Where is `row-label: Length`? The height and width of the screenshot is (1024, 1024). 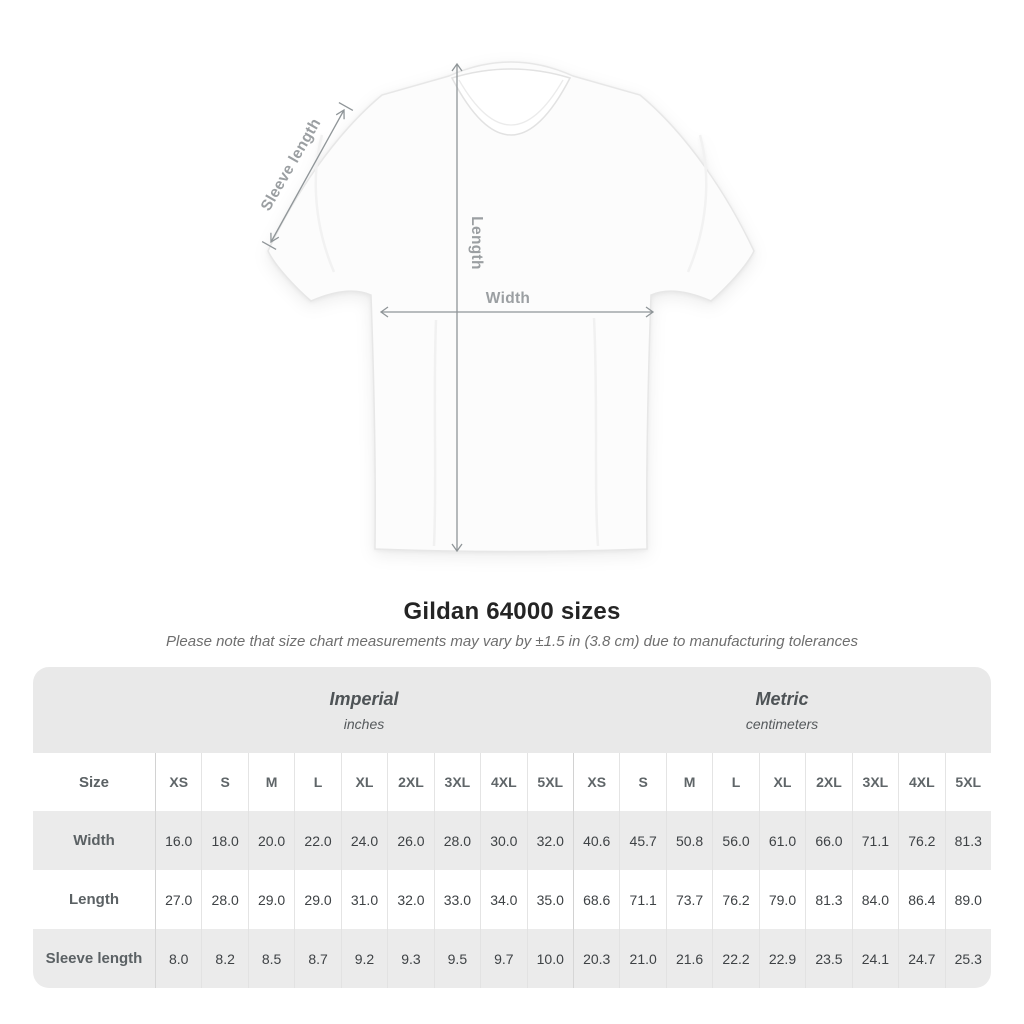 row-label: Length is located at coordinates (94, 899).